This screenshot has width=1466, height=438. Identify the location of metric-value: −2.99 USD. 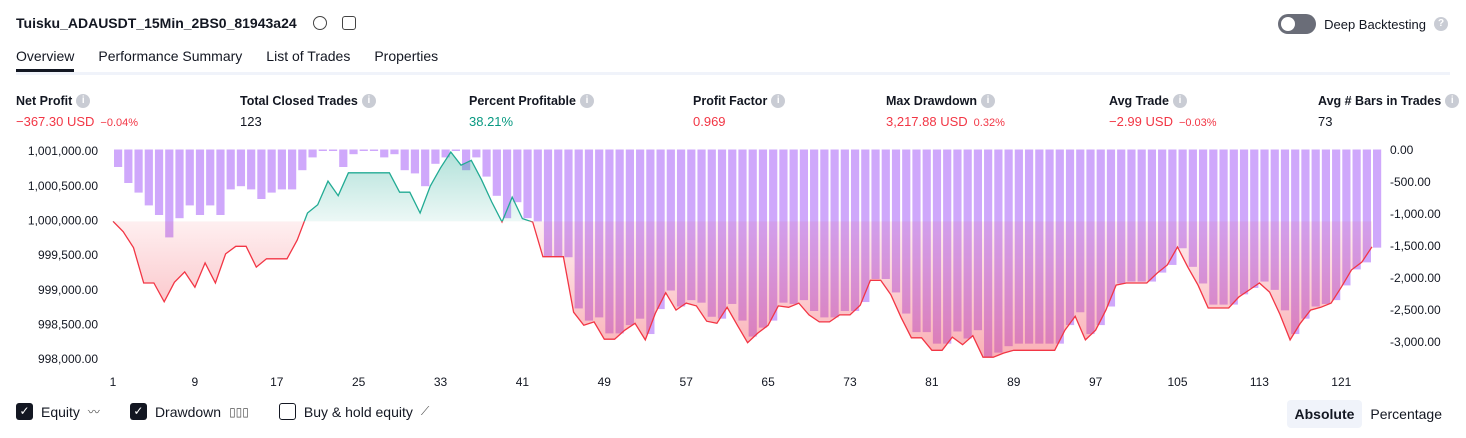
(1141, 121).